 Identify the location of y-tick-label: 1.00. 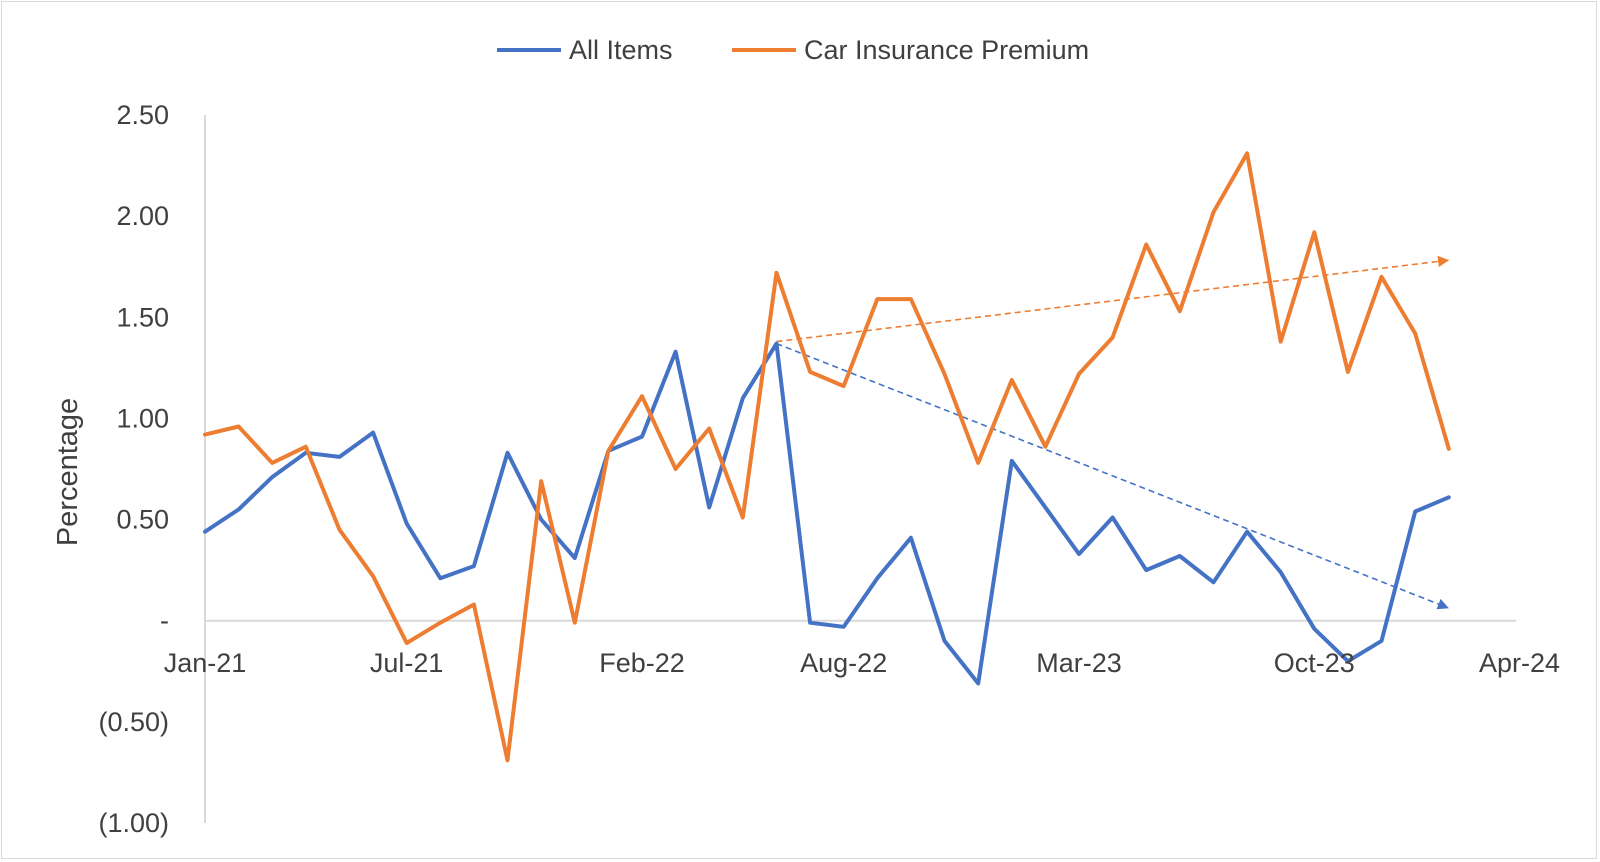
(142, 418).